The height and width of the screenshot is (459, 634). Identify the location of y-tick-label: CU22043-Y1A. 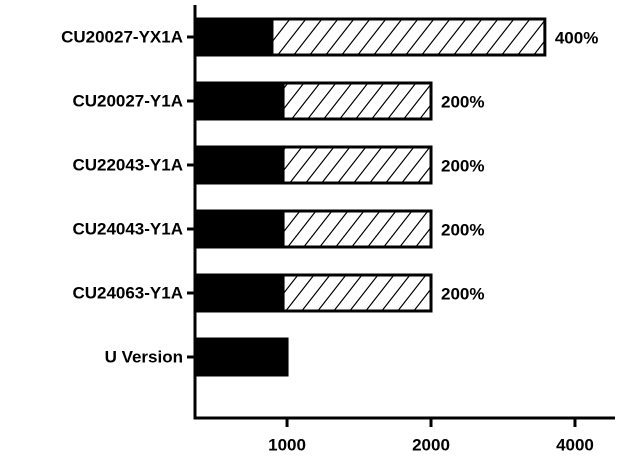
(127, 164).